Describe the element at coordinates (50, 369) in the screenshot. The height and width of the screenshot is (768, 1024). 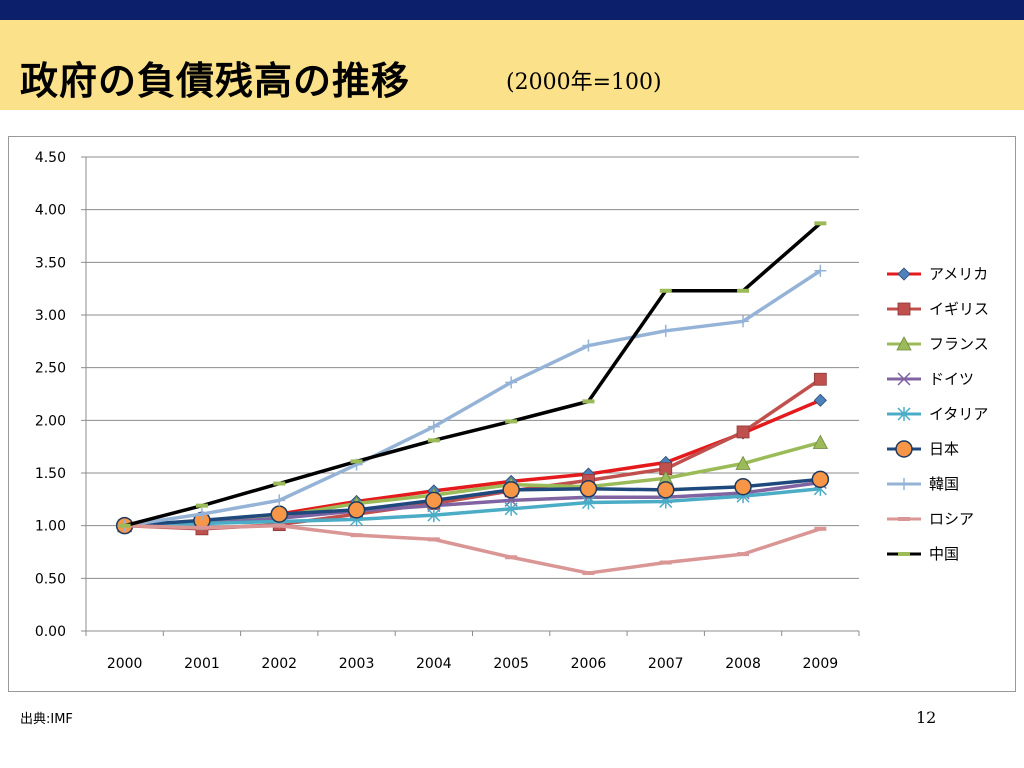
I see `y-tick-label: 2.50` at that location.